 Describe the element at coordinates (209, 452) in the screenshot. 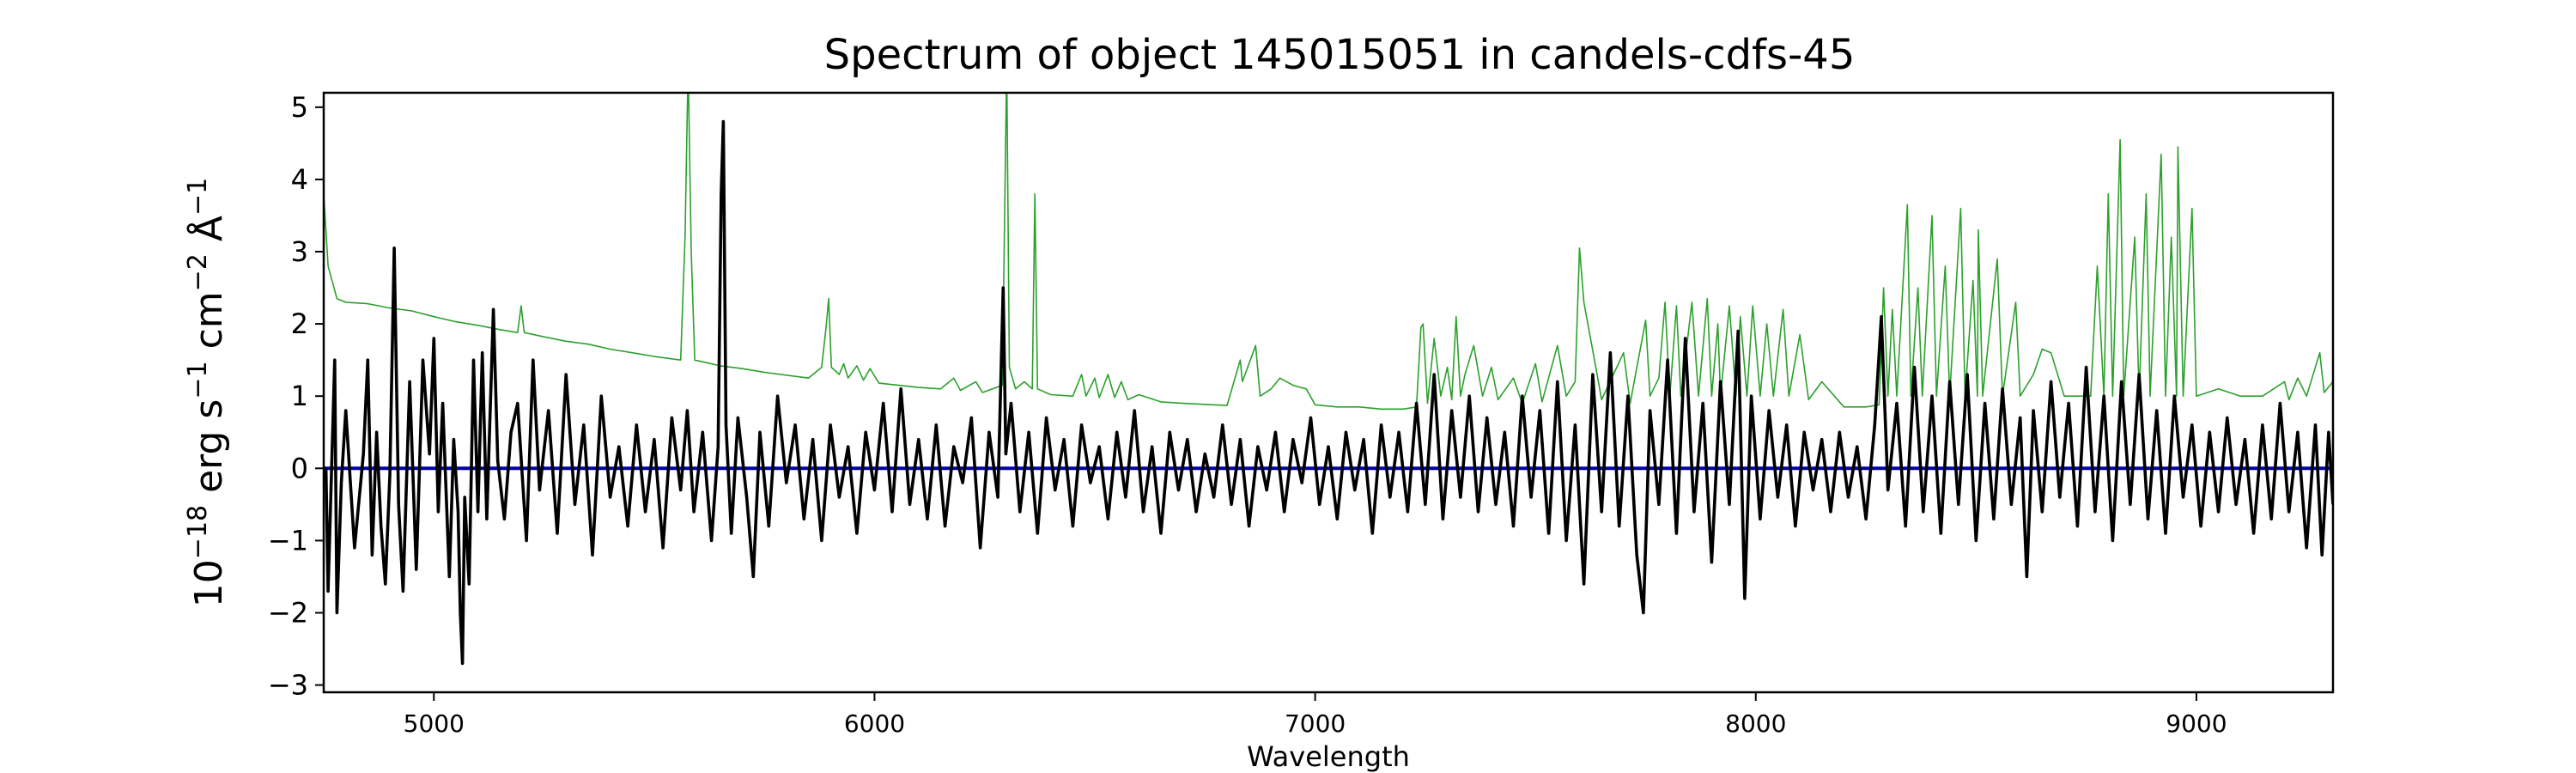

I see `y-axis-label-part2: erg s` at that location.